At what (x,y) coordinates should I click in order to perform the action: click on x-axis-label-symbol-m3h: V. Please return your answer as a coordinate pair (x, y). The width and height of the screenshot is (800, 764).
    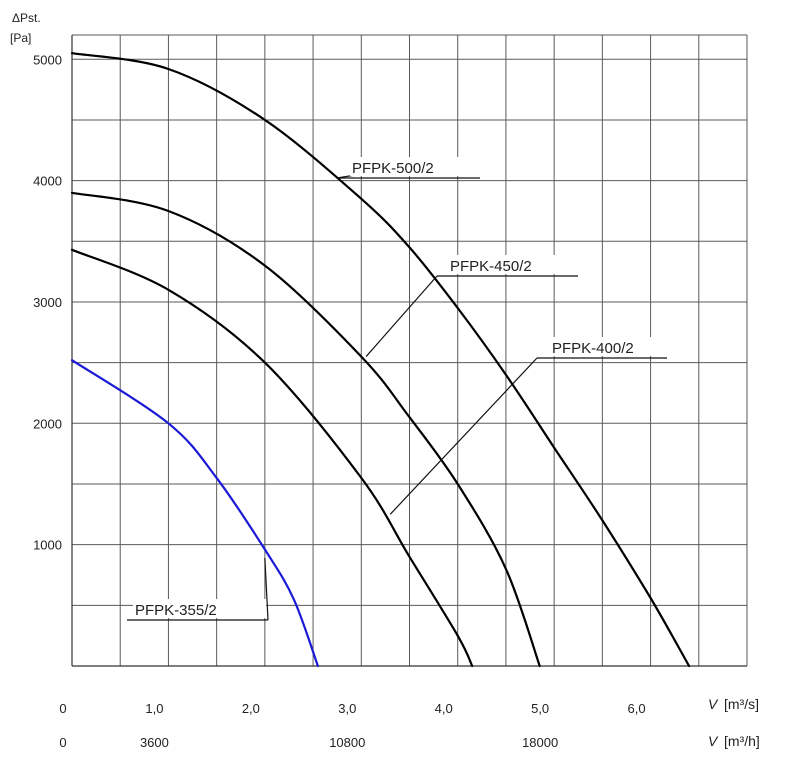
    Looking at the image, I should click on (713, 741).